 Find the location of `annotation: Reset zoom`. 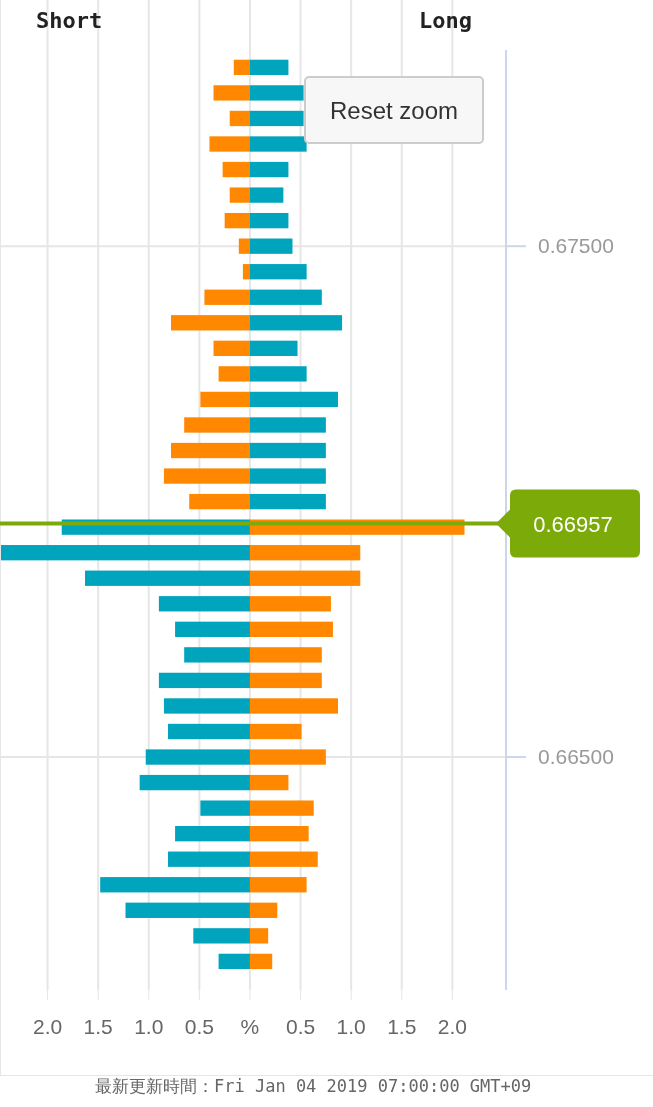

annotation: Reset zoom is located at coordinates (394, 110).